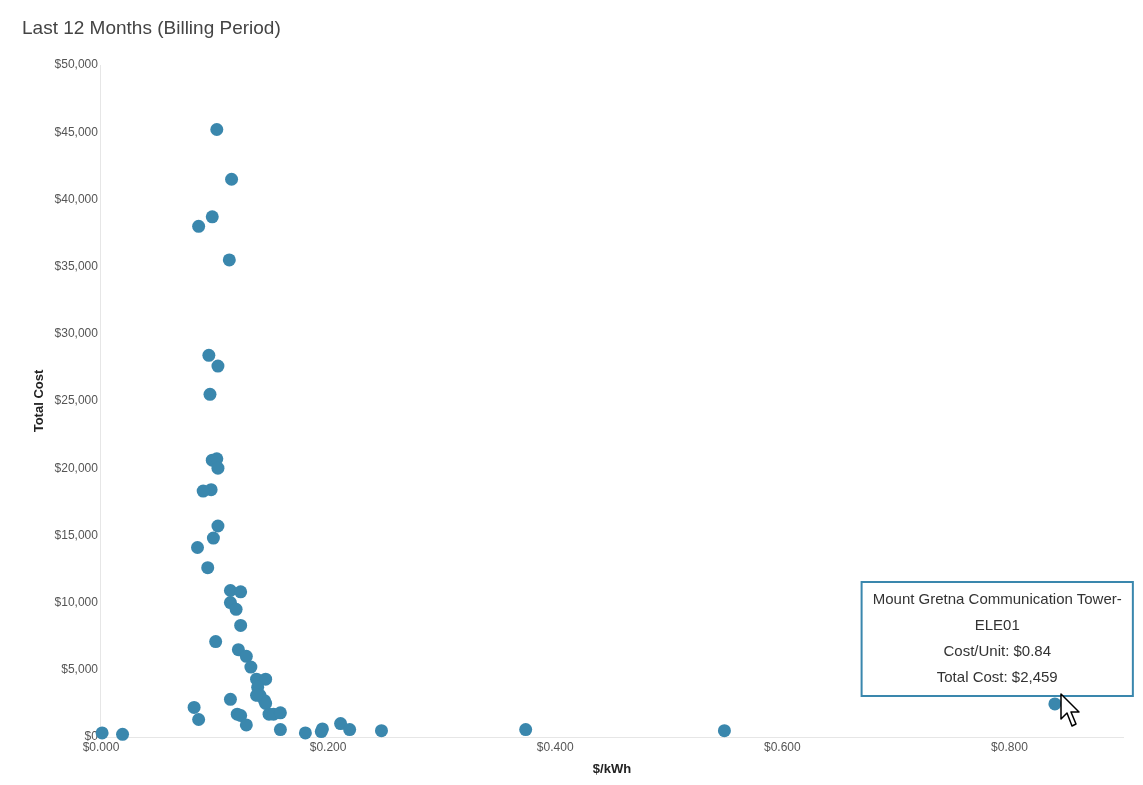 The image size is (1143, 785). I want to click on chart-title: Last 12 Months (Billing Period), so click(151, 28).